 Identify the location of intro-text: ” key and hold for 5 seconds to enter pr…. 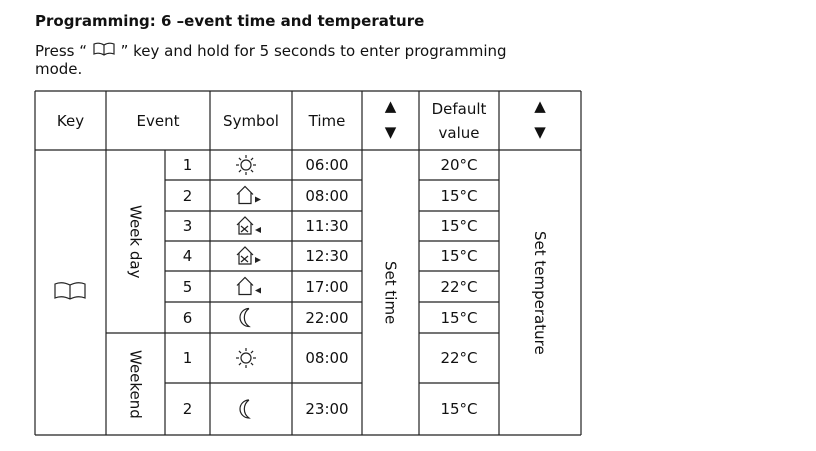
(271, 60).